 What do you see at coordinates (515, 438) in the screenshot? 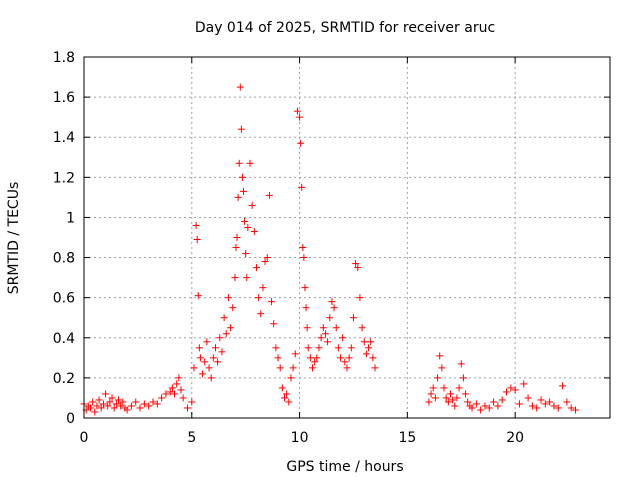
I see `x-tick-label: 20` at bounding box center [515, 438].